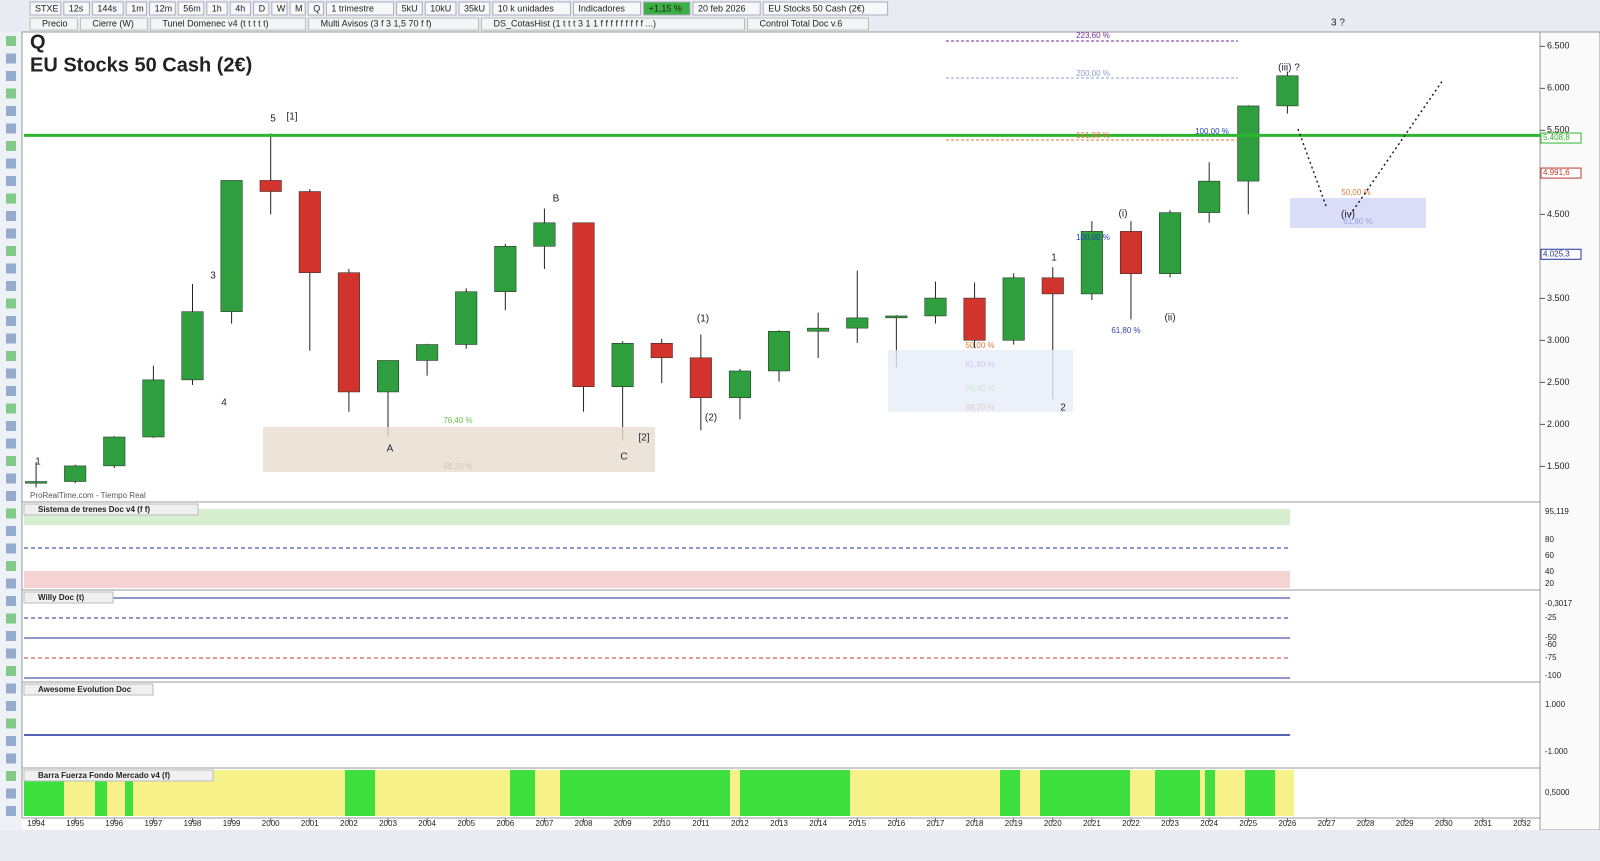 The height and width of the screenshot is (861, 1600). What do you see at coordinates (1093, 73) in the screenshot?
I see `fib-label: 200,00 %` at bounding box center [1093, 73].